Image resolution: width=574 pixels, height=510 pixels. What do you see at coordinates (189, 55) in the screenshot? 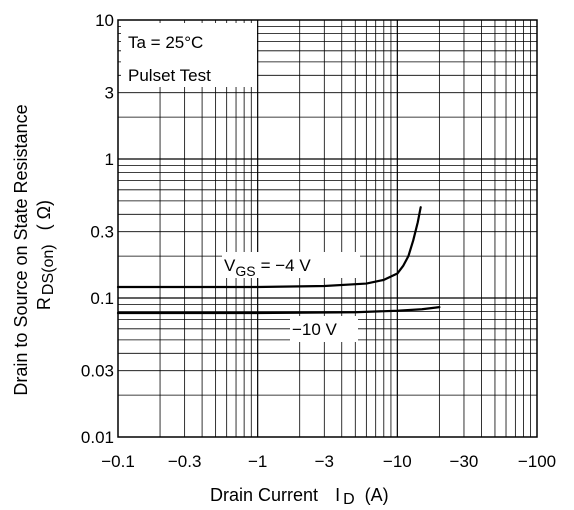
I see `conditions-box` at bounding box center [189, 55].